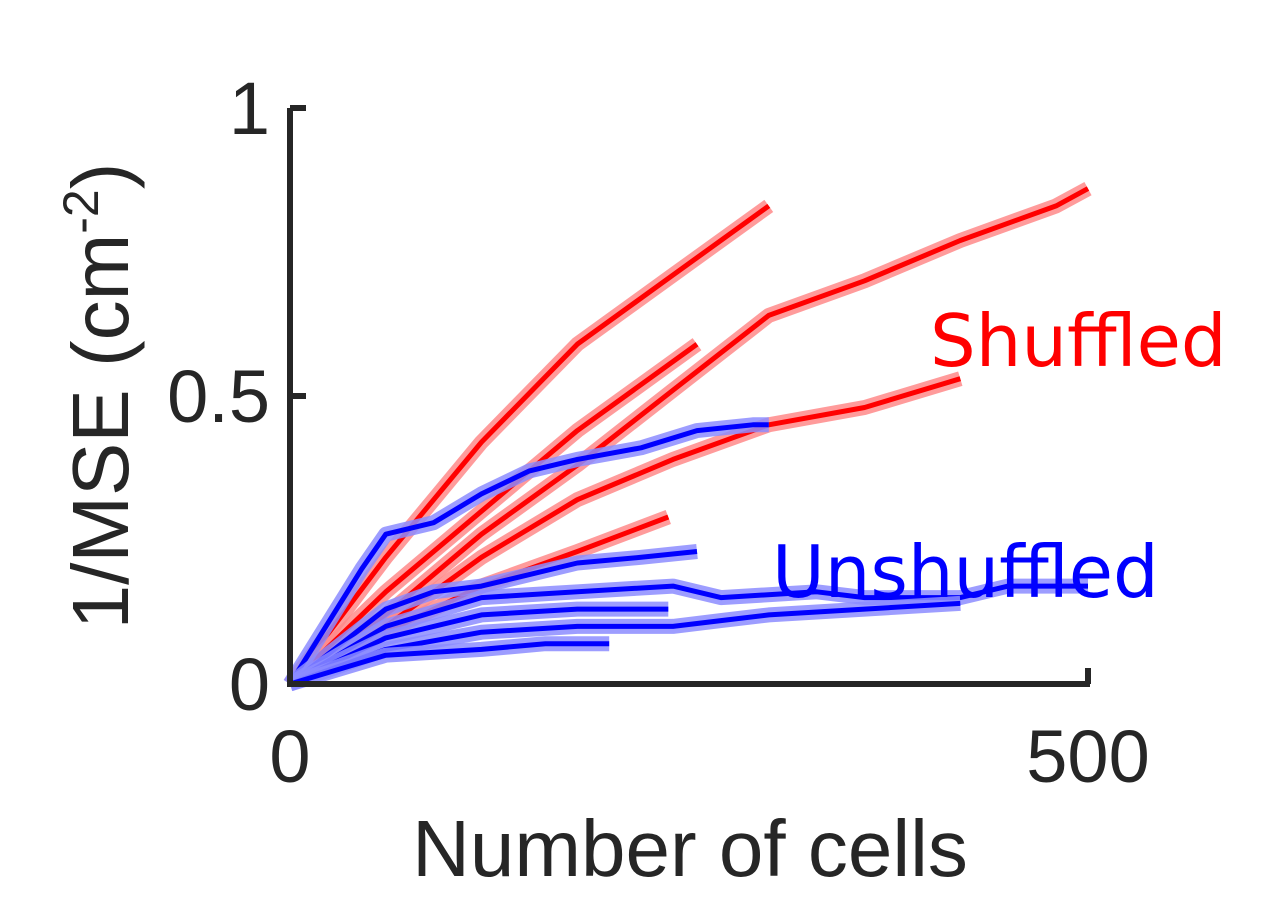 This screenshot has width=1274, height=917. What do you see at coordinates (289, 756) in the screenshot?
I see `x-tick-label-0: 0` at bounding box center [289, 756].